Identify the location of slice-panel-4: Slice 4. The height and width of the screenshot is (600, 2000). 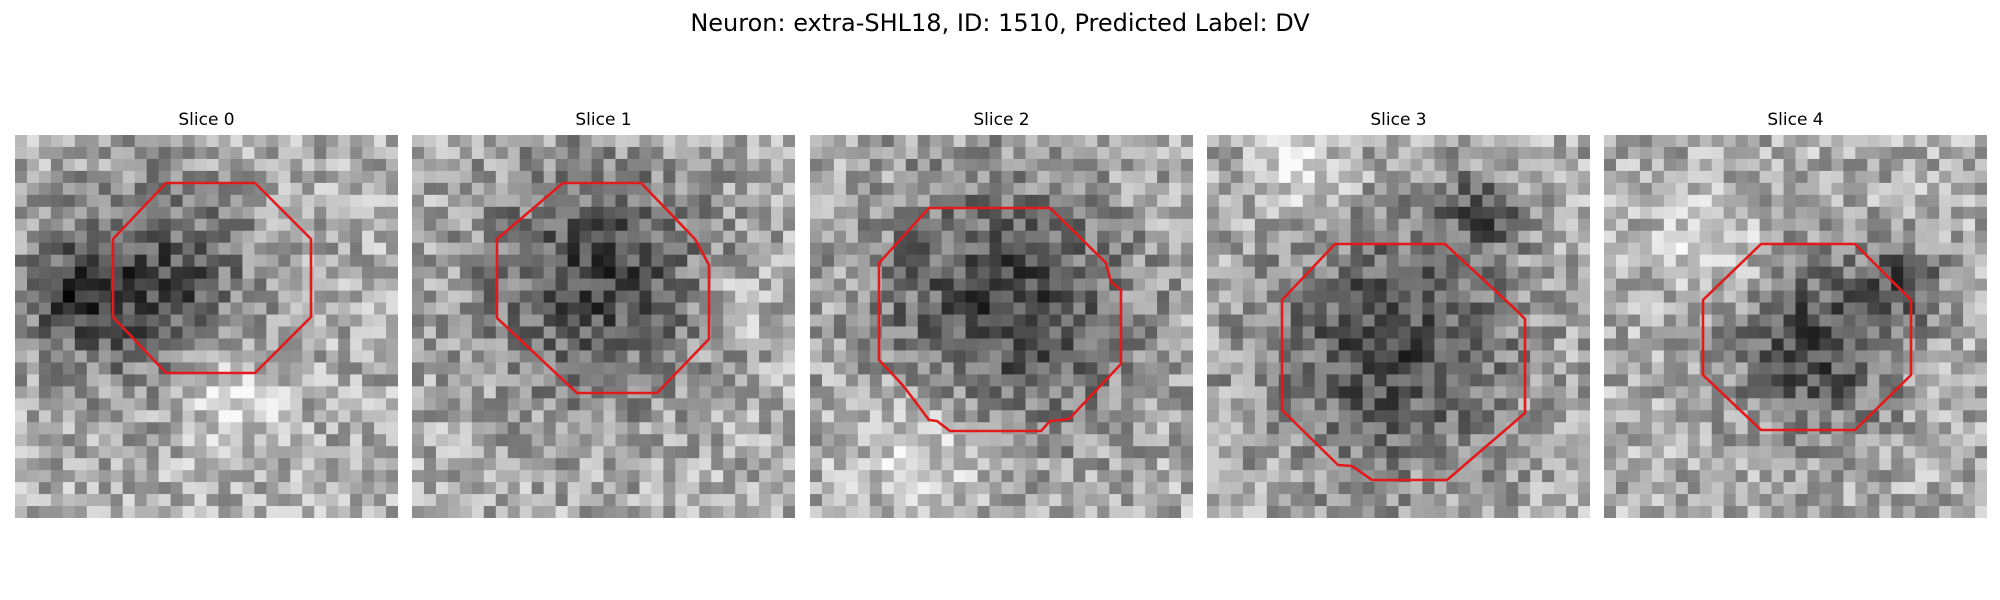
(1795, 313).